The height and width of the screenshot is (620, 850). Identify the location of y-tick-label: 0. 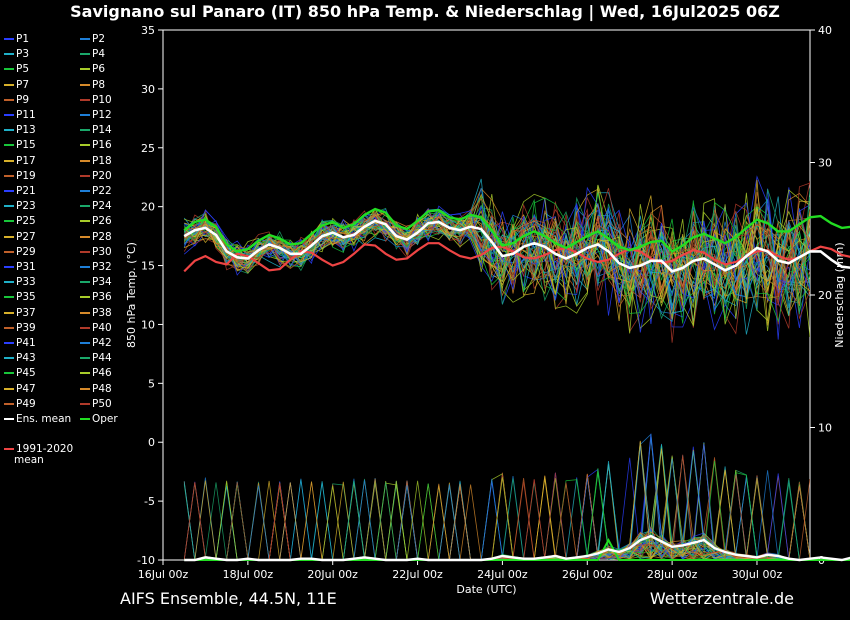
(151, 442).